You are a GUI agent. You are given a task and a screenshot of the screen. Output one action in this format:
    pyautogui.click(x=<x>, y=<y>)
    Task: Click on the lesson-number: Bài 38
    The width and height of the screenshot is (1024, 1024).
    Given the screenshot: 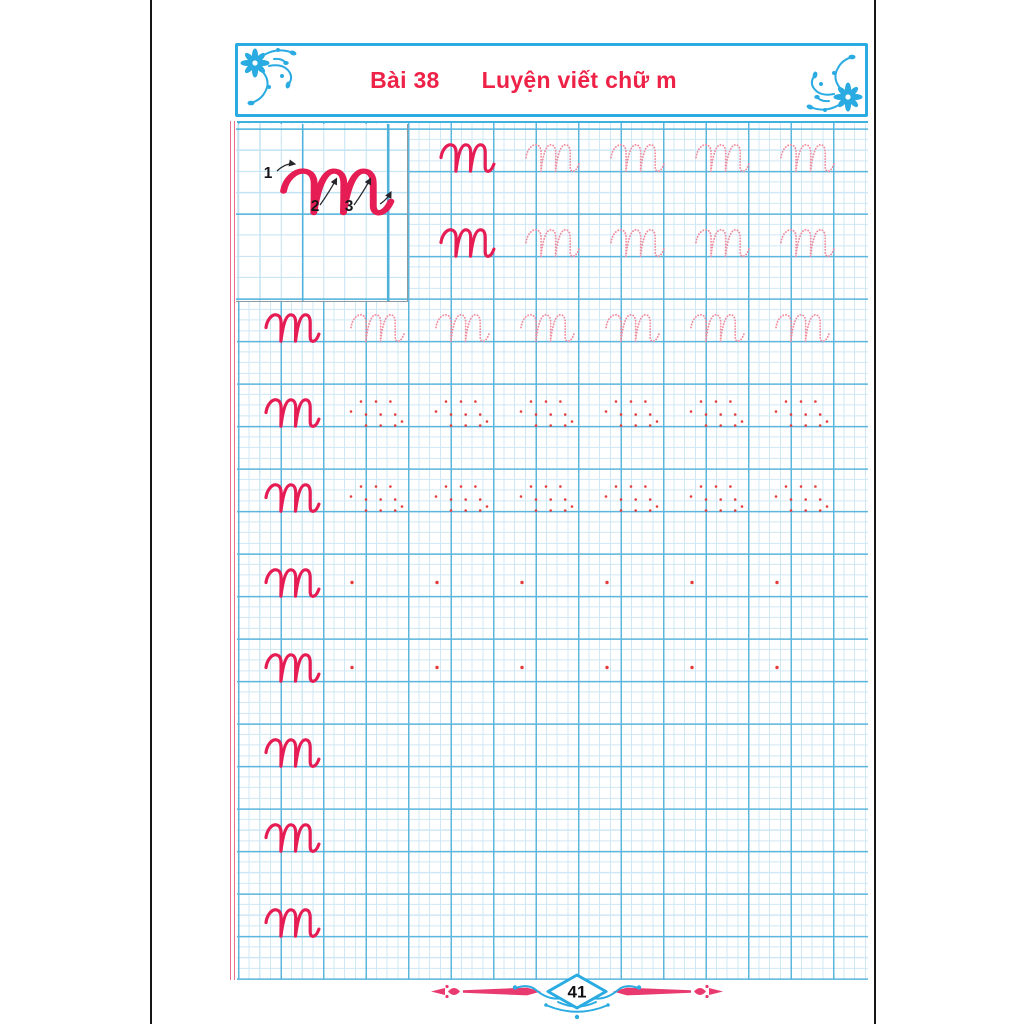 What is the action you would take?
    pyautogui.click(x=405, y=79)
    